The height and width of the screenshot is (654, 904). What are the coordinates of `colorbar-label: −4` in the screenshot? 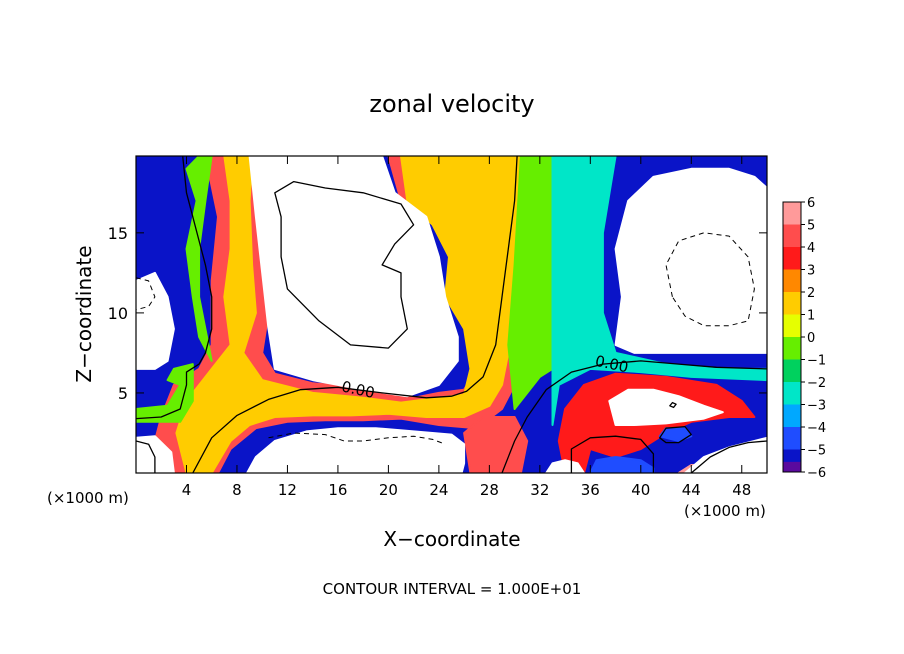 It's located at (816, 428).